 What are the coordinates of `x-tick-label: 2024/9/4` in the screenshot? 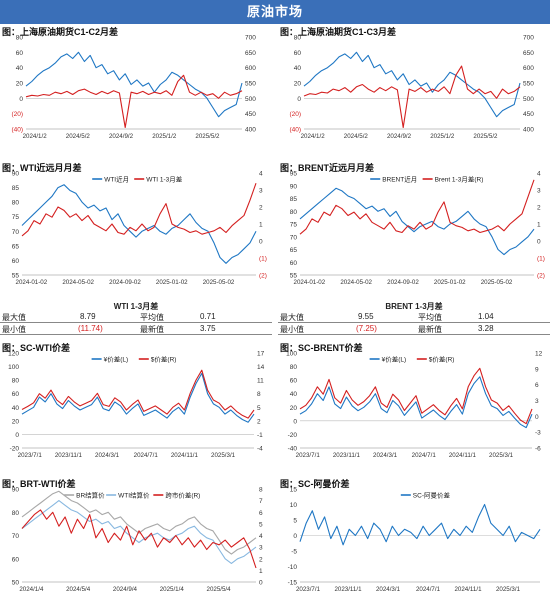 It's located at (125, 589).